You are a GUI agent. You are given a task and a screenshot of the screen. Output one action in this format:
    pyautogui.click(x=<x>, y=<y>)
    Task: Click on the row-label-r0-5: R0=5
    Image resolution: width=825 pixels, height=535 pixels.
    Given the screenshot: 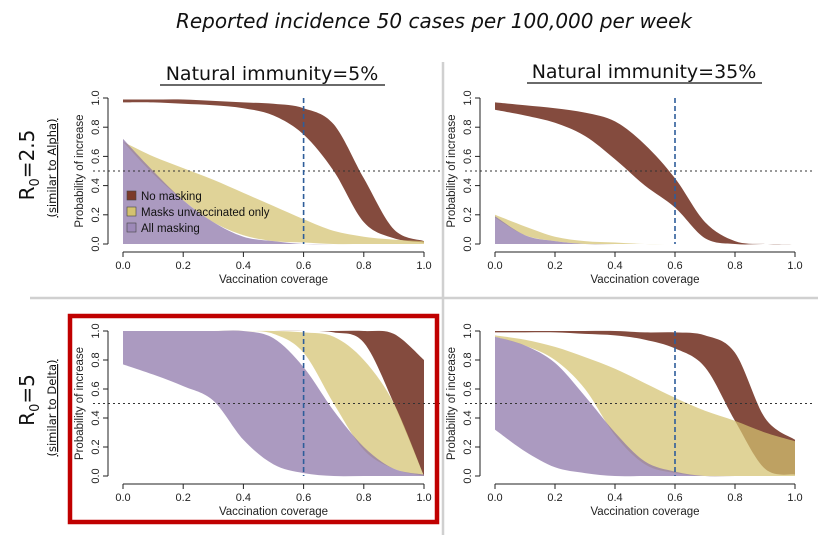 What is the action you would take?
    pyautogui.click(x=29, y=400)
    